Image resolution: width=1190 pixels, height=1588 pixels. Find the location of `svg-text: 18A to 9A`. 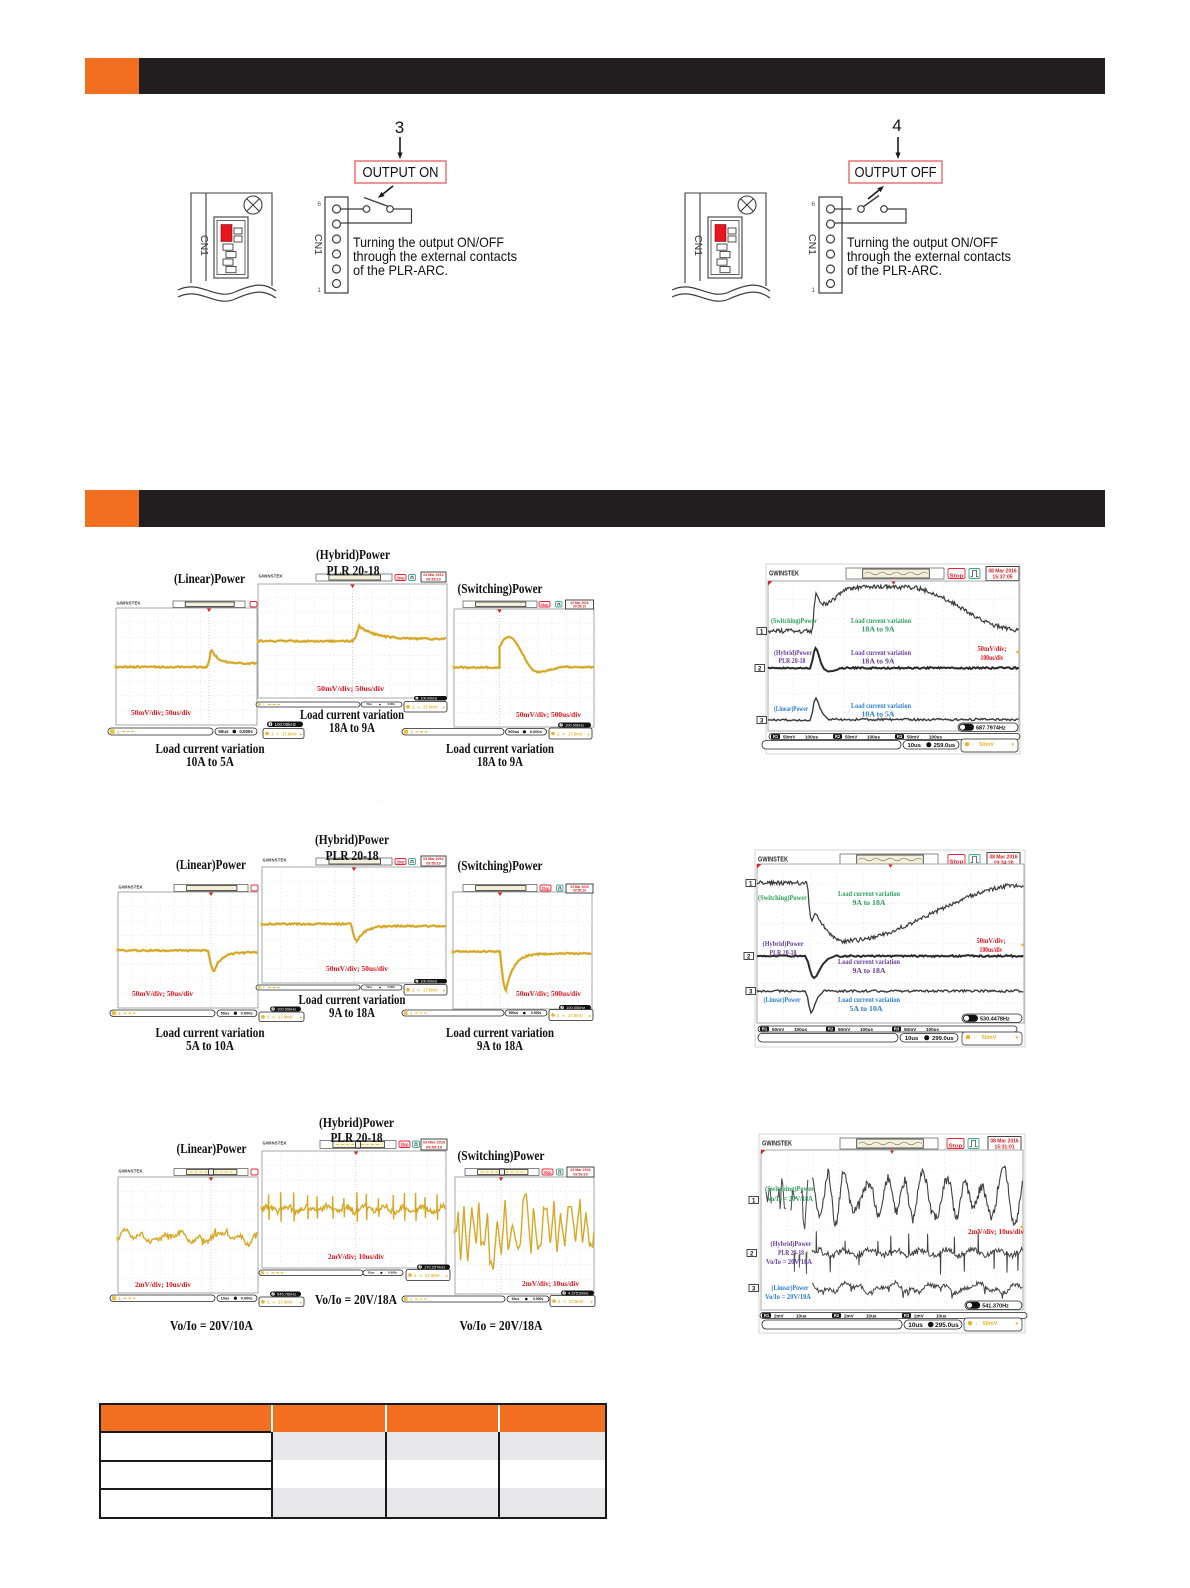

svg-text: 18A to 9A is located at coordinates (878, 630).